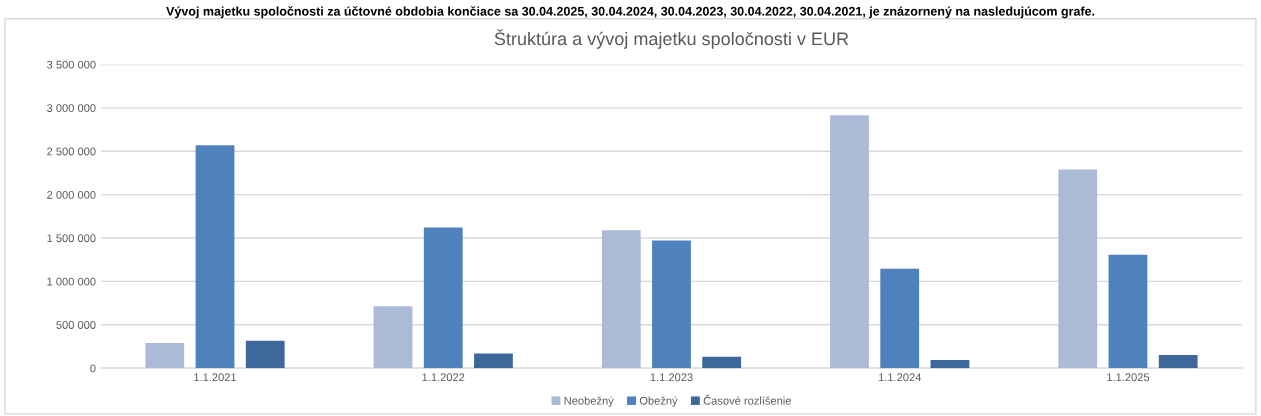  I want to click on legend-label: Neobežný, so click(589, 401).